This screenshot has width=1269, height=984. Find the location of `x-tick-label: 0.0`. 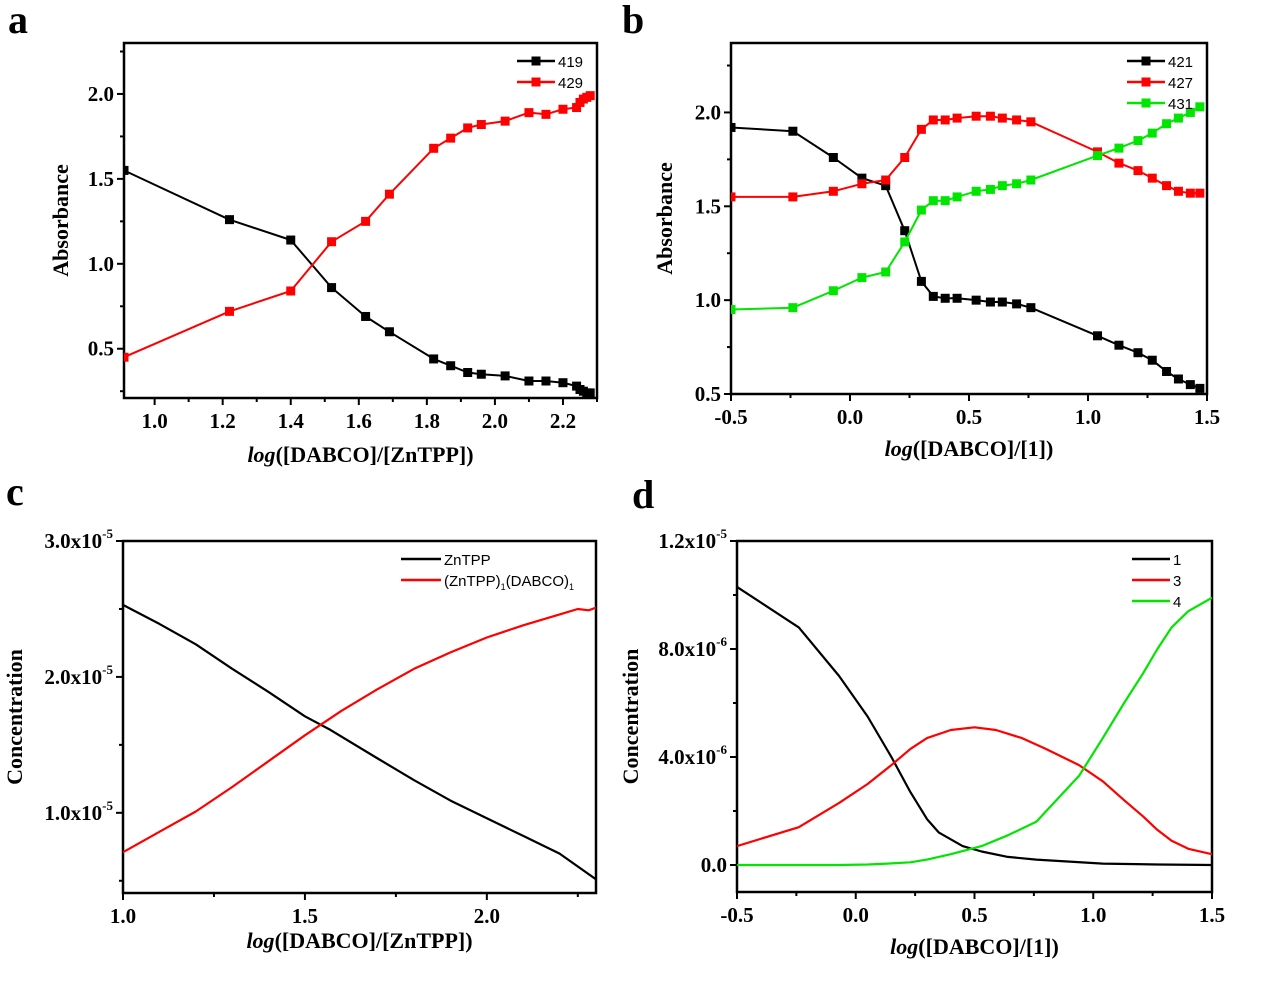

x-tick-label: 0.0 is located at coordinates (856, 915).